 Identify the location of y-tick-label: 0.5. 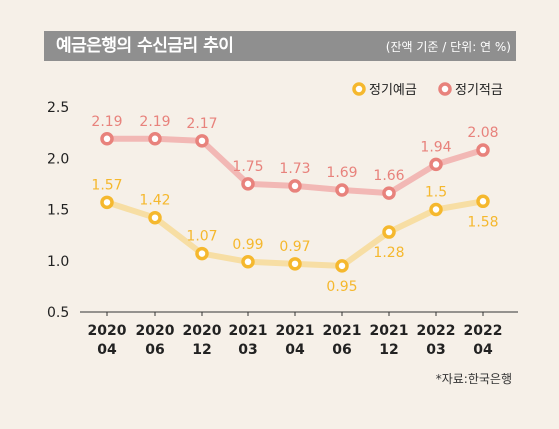
(58, 313).